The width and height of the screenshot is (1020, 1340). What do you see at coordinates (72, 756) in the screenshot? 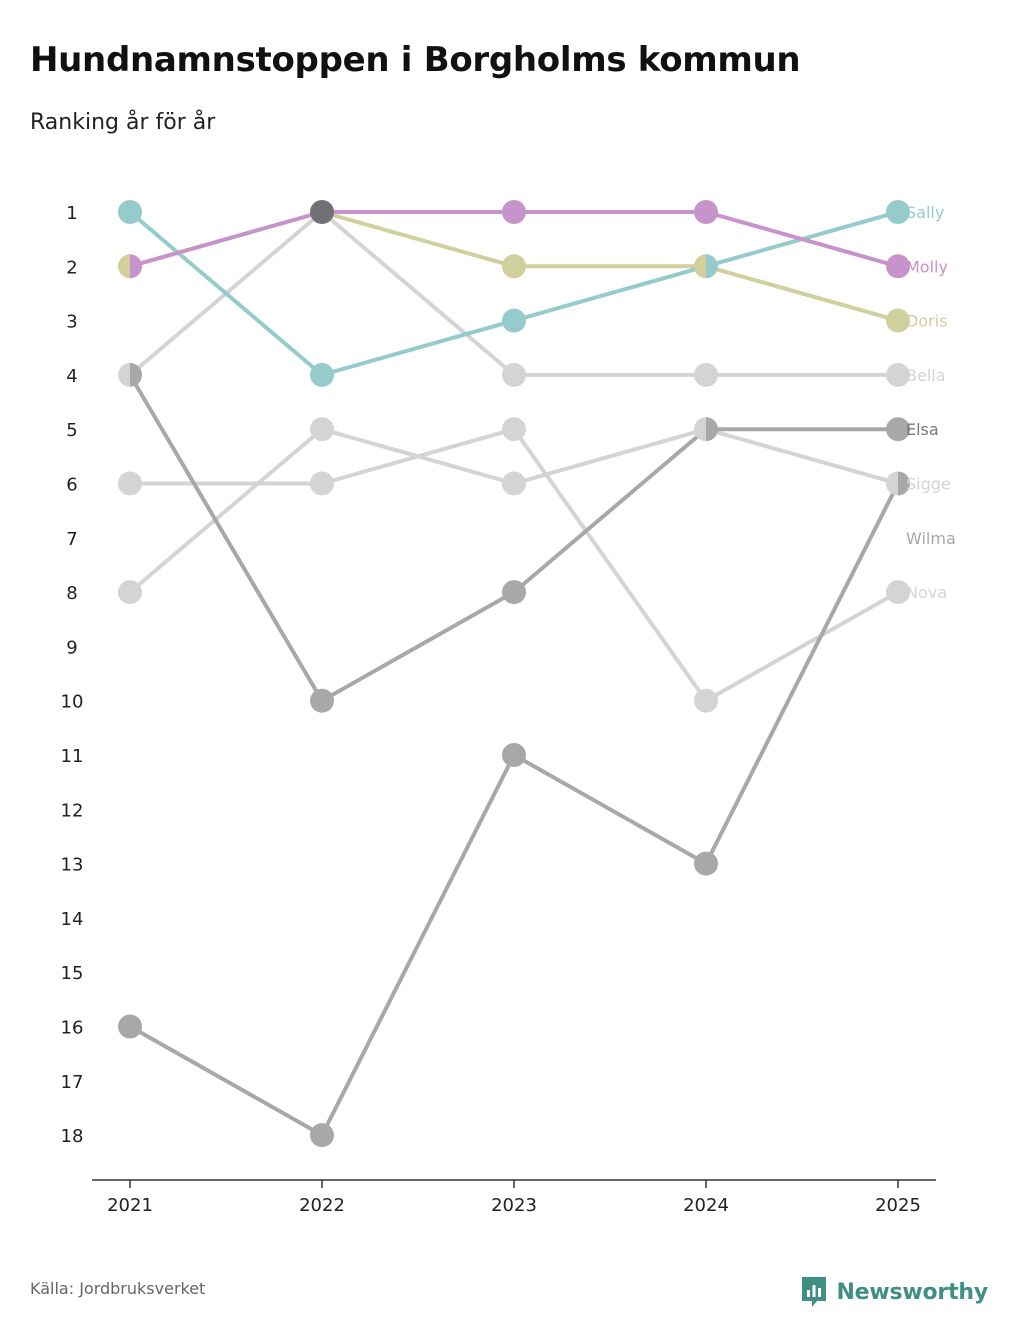
I see `y-tick-label: 11` at bounding box center [72, 756].